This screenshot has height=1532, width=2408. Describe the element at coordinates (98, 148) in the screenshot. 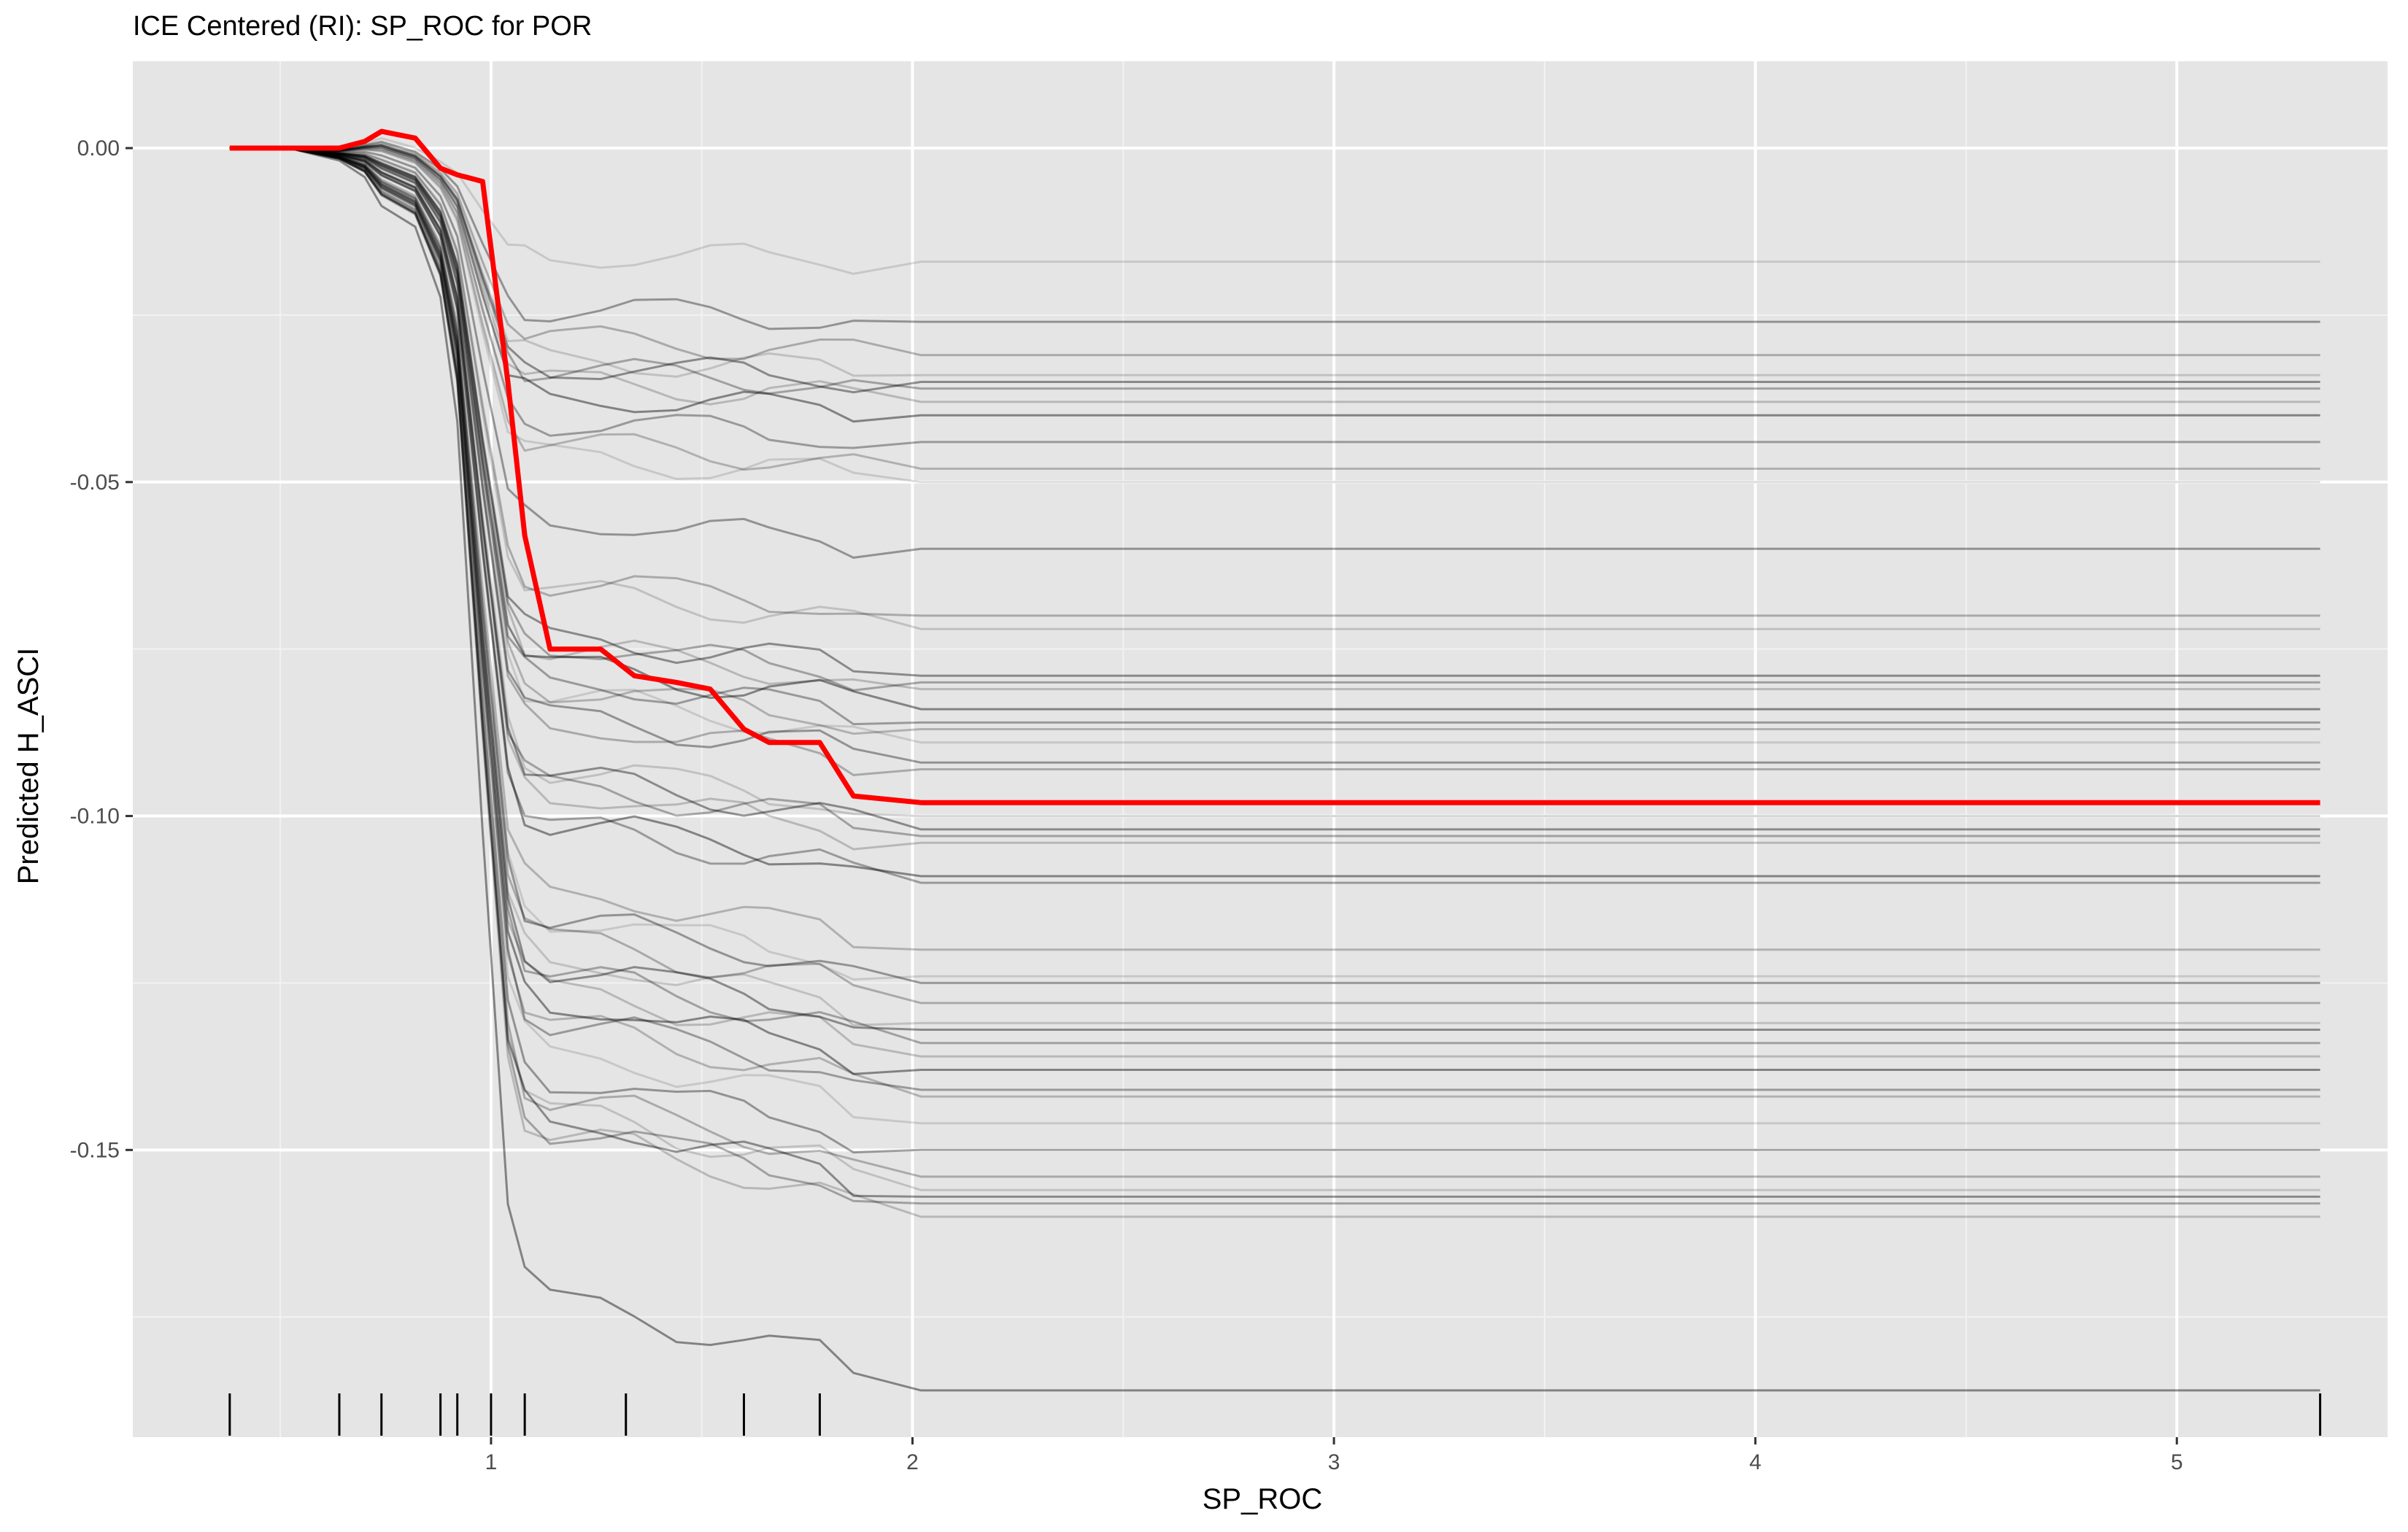

I see `y-tick-label: 0.00` at that location.